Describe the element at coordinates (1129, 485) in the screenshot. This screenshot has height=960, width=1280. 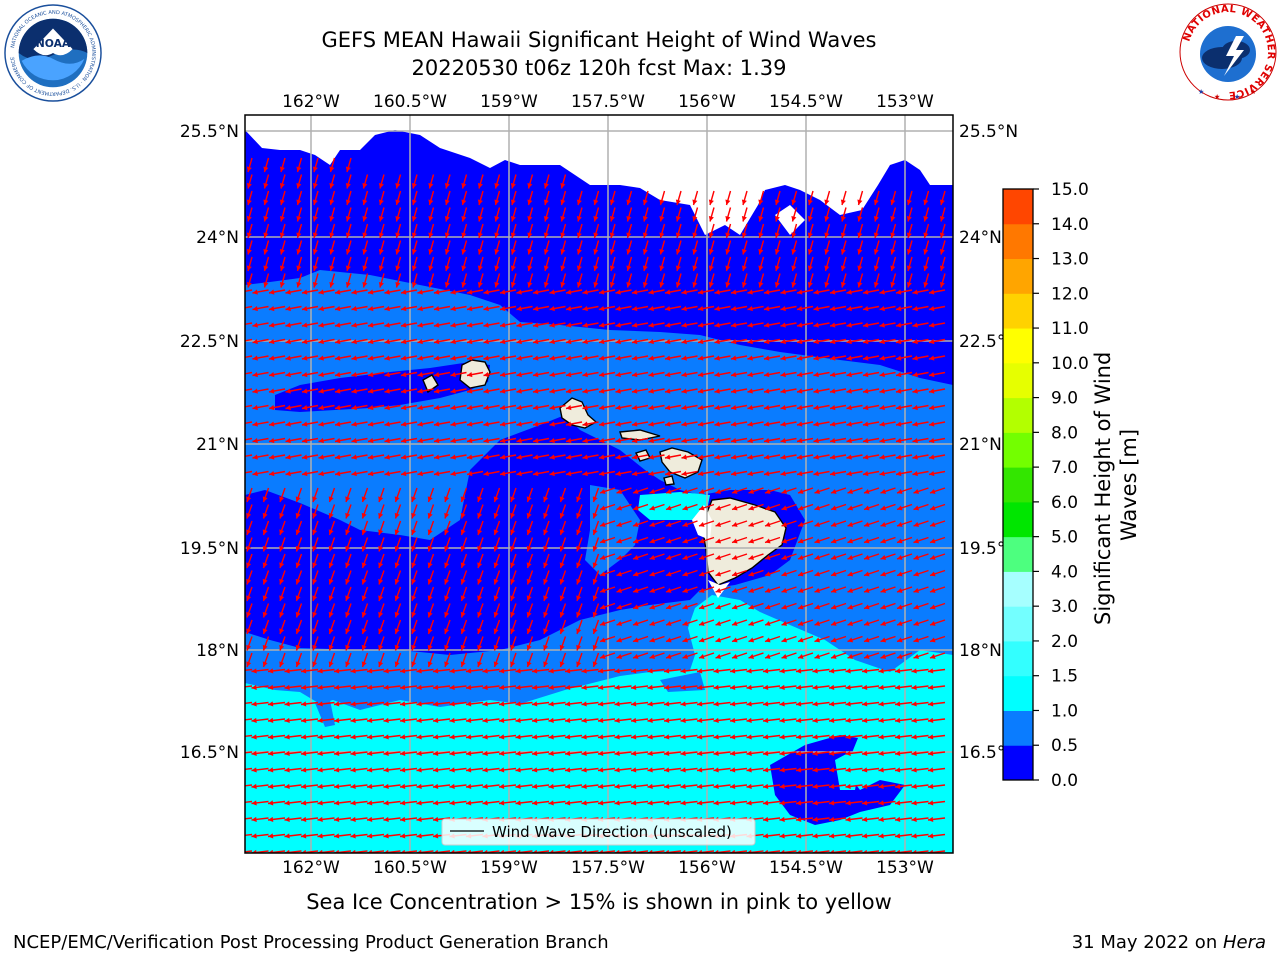
I see `colorbar-label-line2: Waves [m]` at that location.